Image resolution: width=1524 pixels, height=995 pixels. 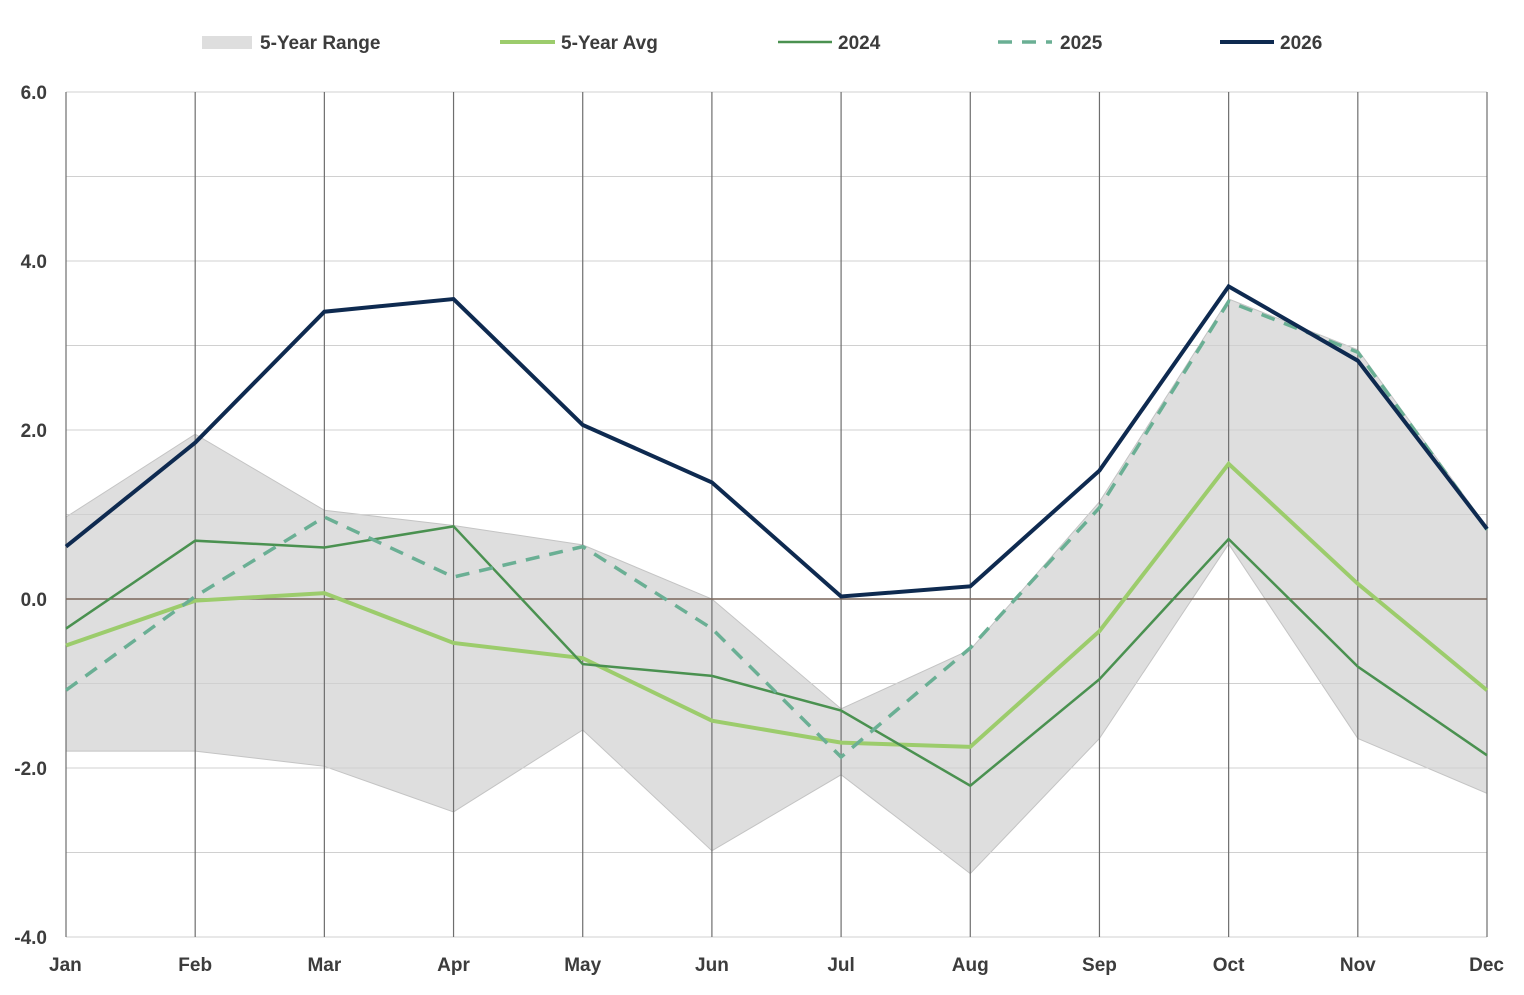 I want to click on legend-swatch-range, so click(x=227, y=42).